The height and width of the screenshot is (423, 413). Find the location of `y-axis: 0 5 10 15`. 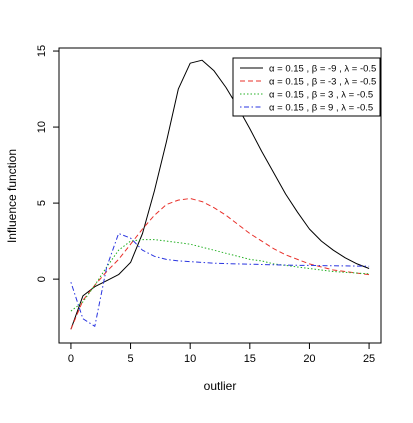

y-axis: 0 5 10 15 is located at coordinates (48, 163).